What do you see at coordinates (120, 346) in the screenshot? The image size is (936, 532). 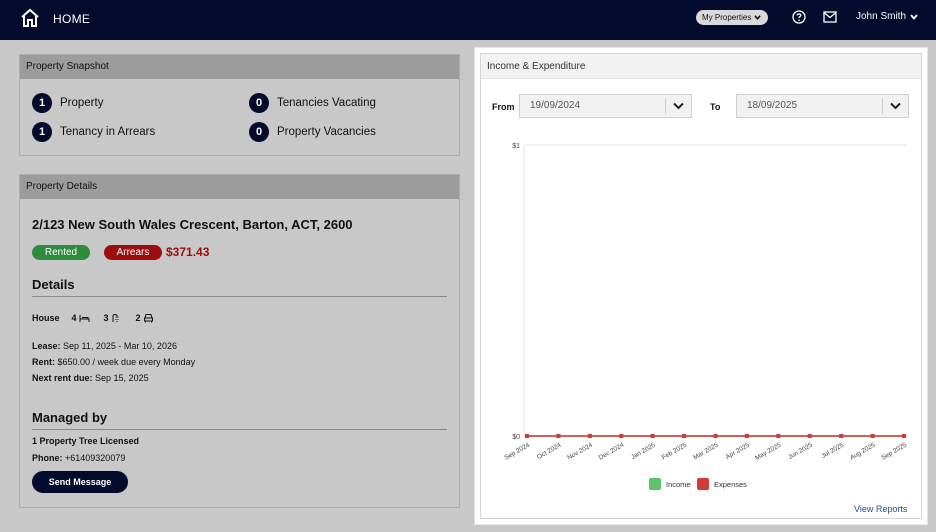 I see `lease-value: Sep 11, 2025 - Mar 10, 2026` at bounding box center [120, 346].